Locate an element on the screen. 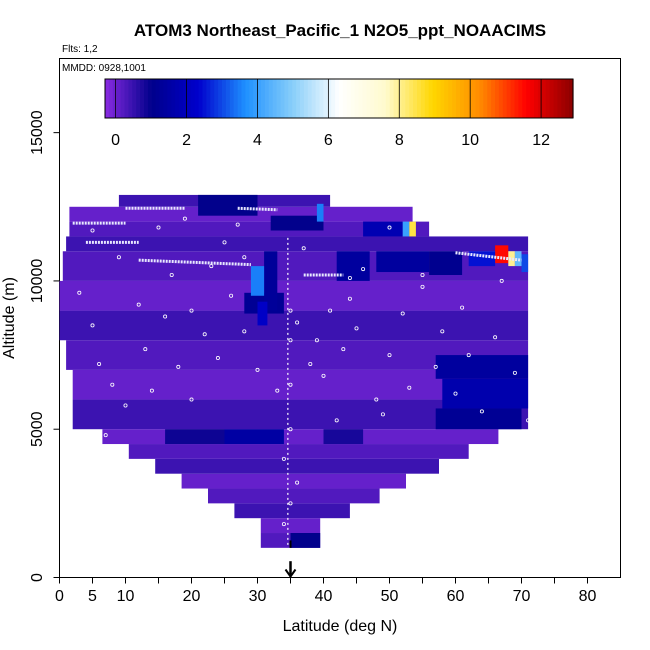 The height and width of the screenshot is (650, 650). colorbar-tick-label: 0 is located at coordinates (115, 140).